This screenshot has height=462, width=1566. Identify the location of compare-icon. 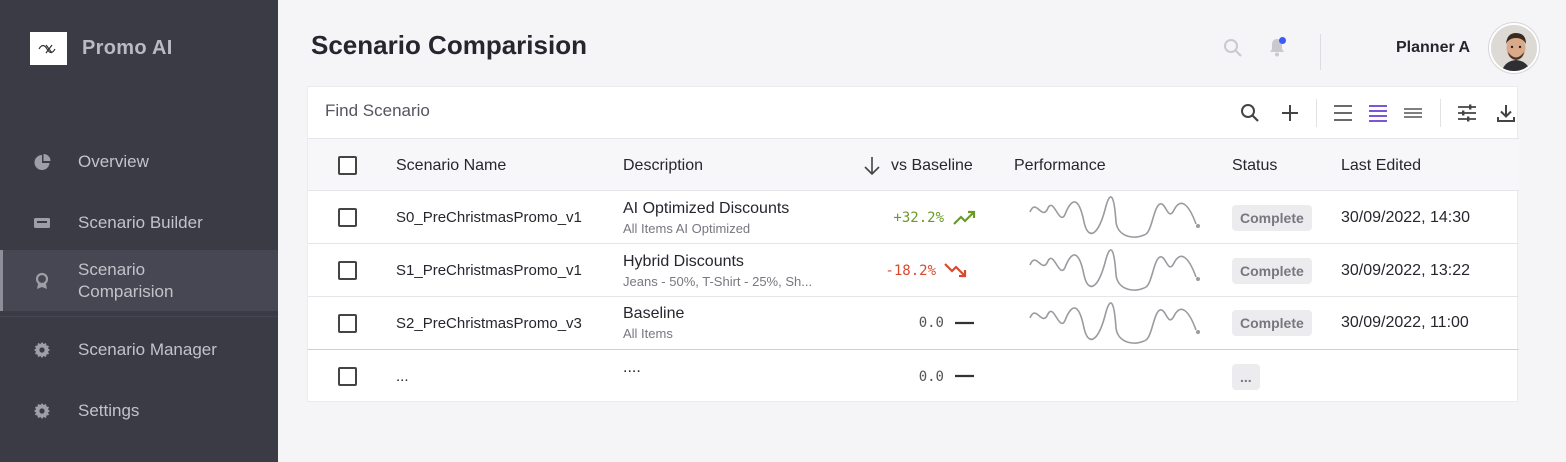
(42, 281).